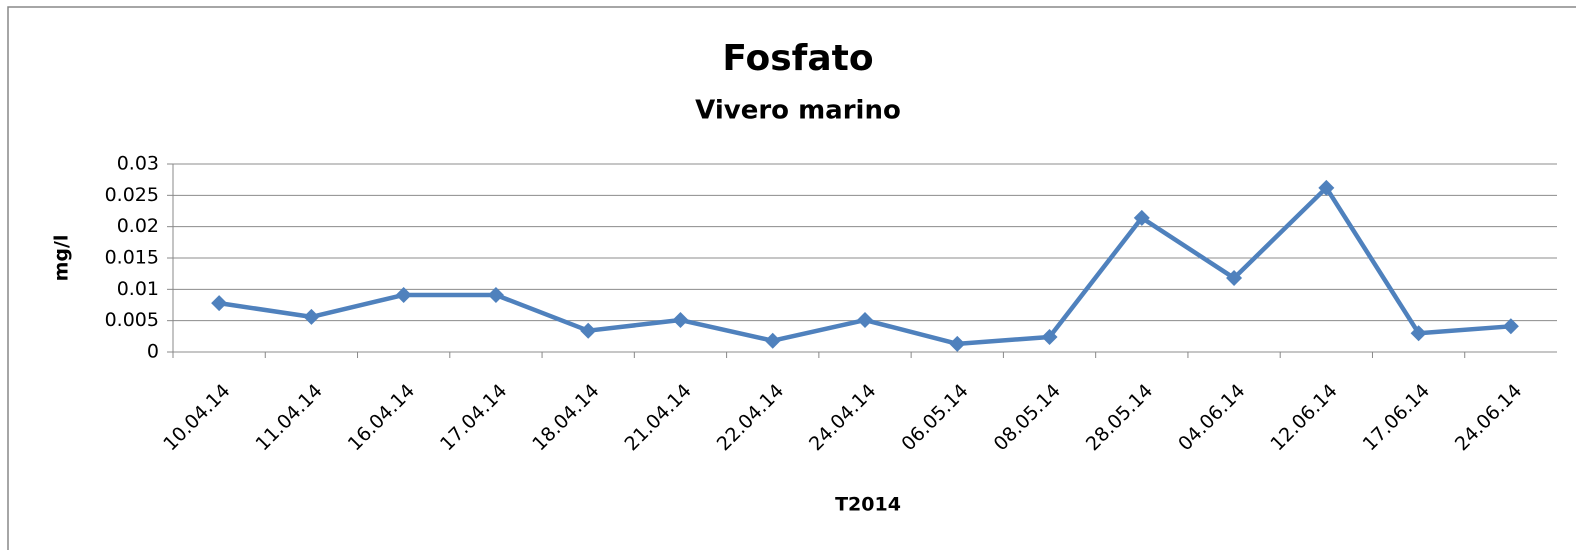 This screenshot has width=1576, height=550. I want to click on y-tick-label: 0.01, so click(138, 289).